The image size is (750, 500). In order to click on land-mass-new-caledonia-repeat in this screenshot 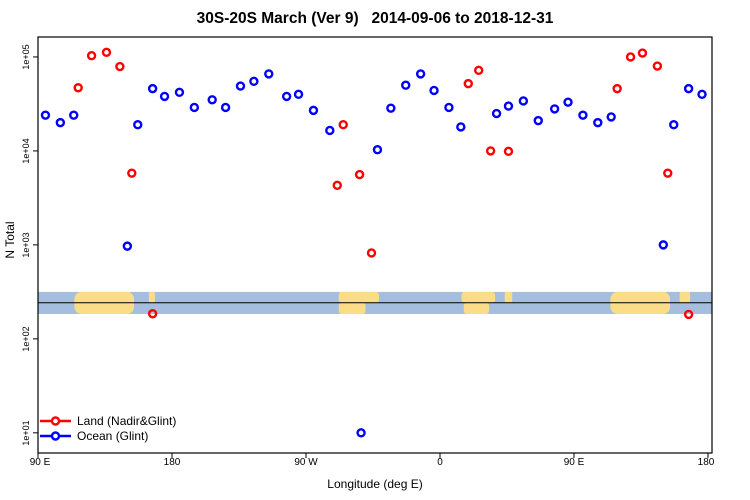, I will do `click(685, 297)`.